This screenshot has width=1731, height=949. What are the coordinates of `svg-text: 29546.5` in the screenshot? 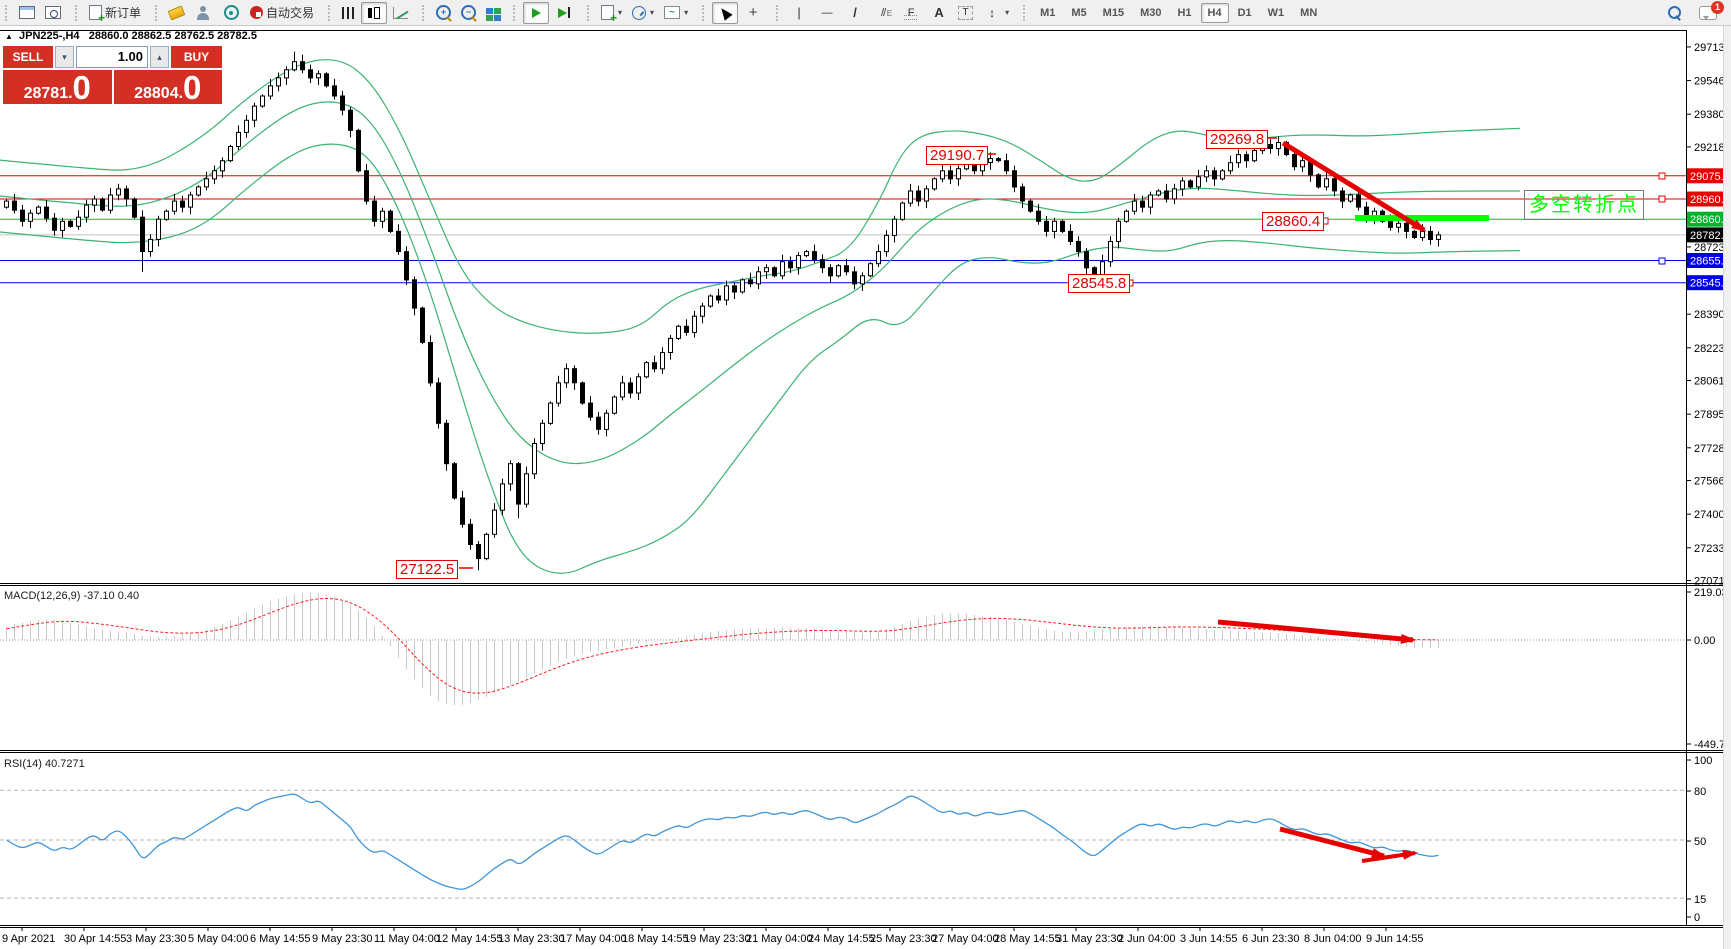 It's located at (1712, 82).